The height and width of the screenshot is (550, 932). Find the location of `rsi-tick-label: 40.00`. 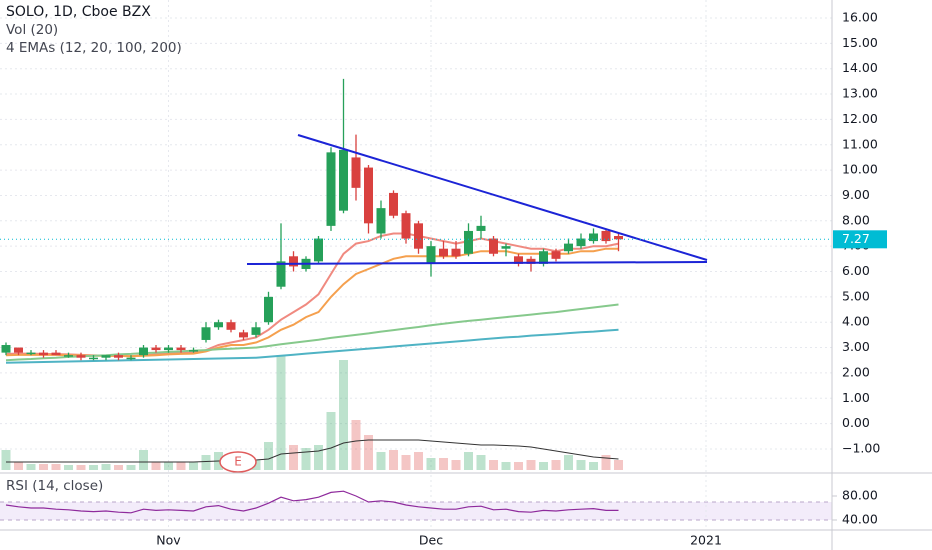

rsi-tick-label: 40.00 is located at coordinates (860, 518).